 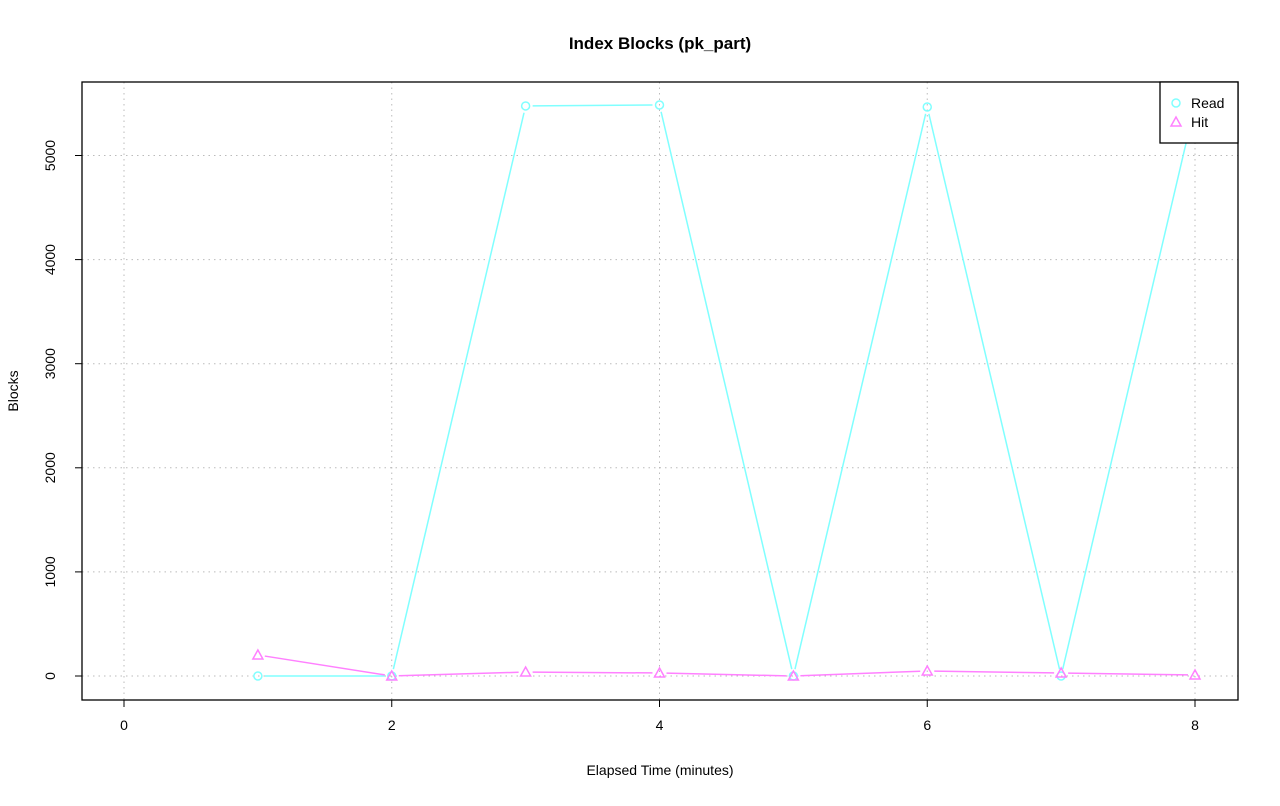 What do you see at coordinates (927, 725) in the screenshot?
I see `x-tick-label: 6` at bounding box center [927, 725].